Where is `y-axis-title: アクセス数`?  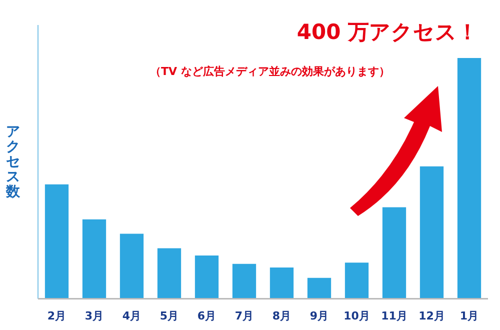 y-axis-title: アクセス数 is located at coordinates (13, 162).